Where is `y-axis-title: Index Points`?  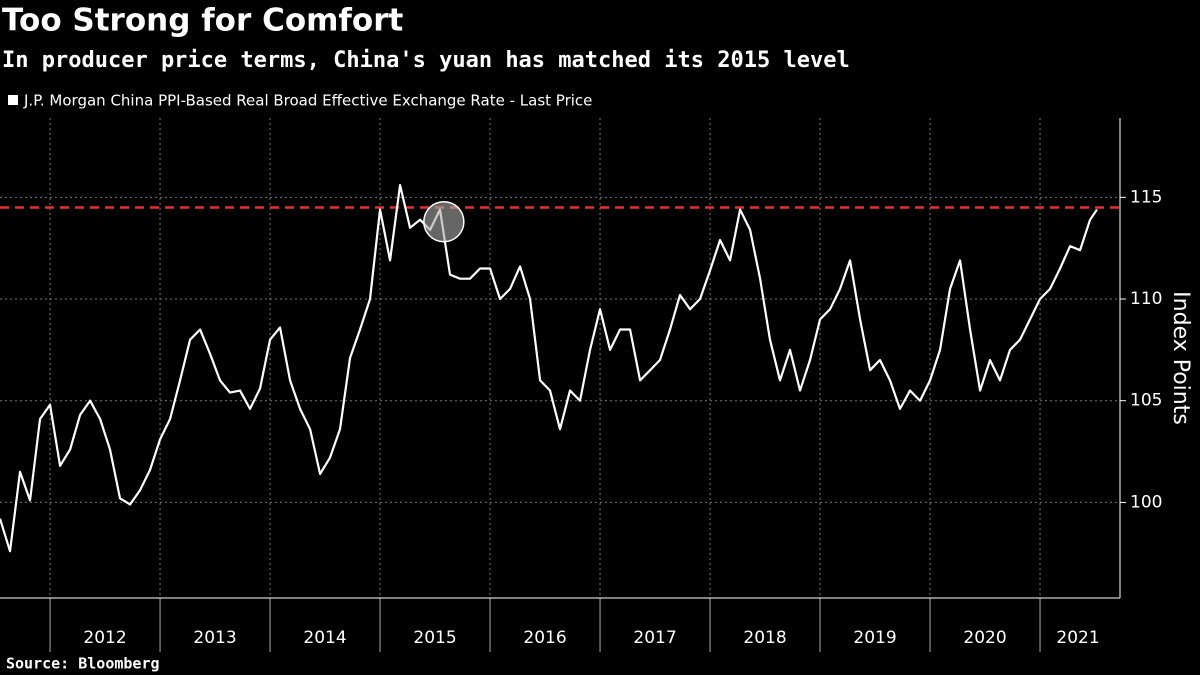
y-axis-title: Index Points is located at coordinates (1180, 358).